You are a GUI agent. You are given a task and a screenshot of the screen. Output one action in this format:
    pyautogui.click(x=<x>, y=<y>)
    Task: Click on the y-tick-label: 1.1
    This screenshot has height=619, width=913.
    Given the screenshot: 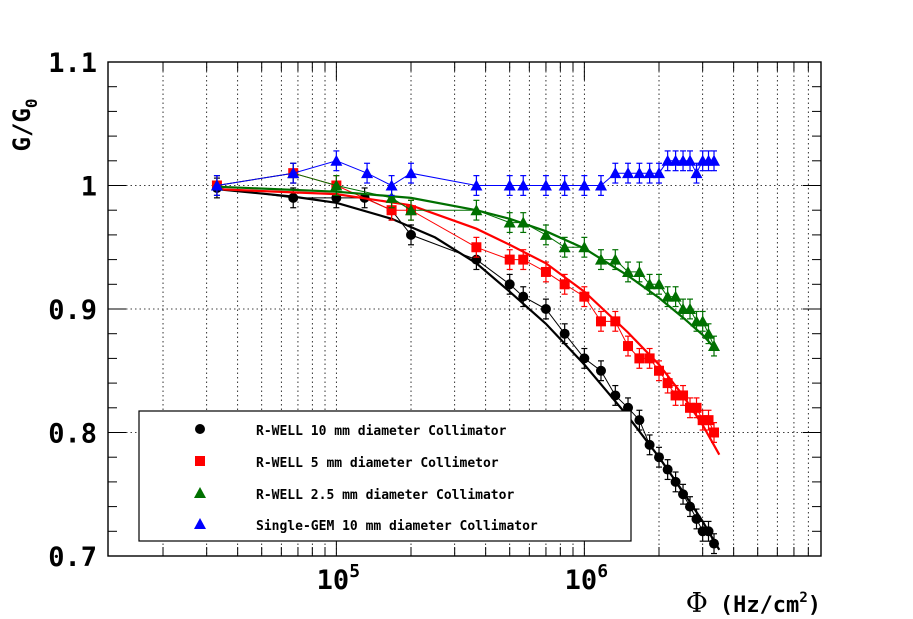 What is the action you would take?
    pyautogui.click(x=72, y=63)
    